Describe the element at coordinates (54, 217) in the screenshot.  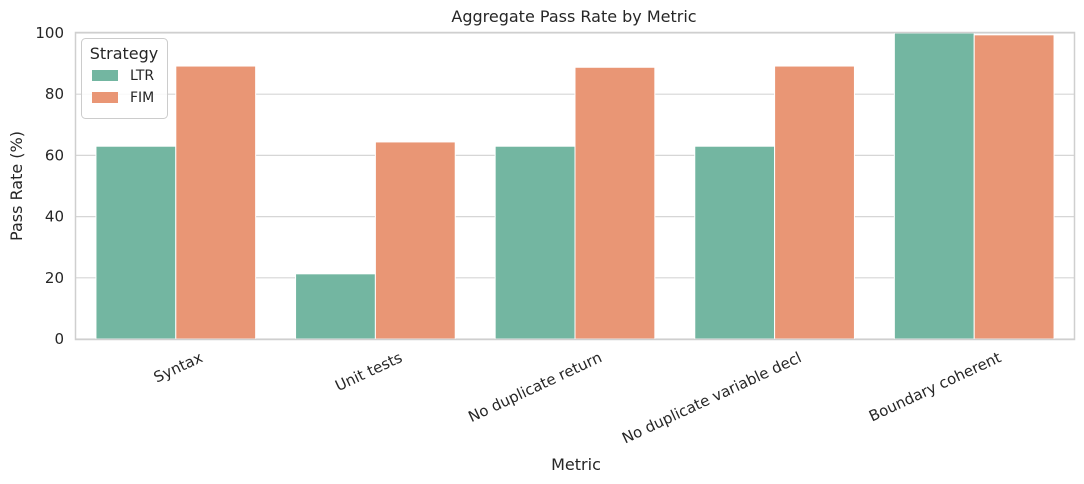
I see `y-tick-label: 40` at that location.